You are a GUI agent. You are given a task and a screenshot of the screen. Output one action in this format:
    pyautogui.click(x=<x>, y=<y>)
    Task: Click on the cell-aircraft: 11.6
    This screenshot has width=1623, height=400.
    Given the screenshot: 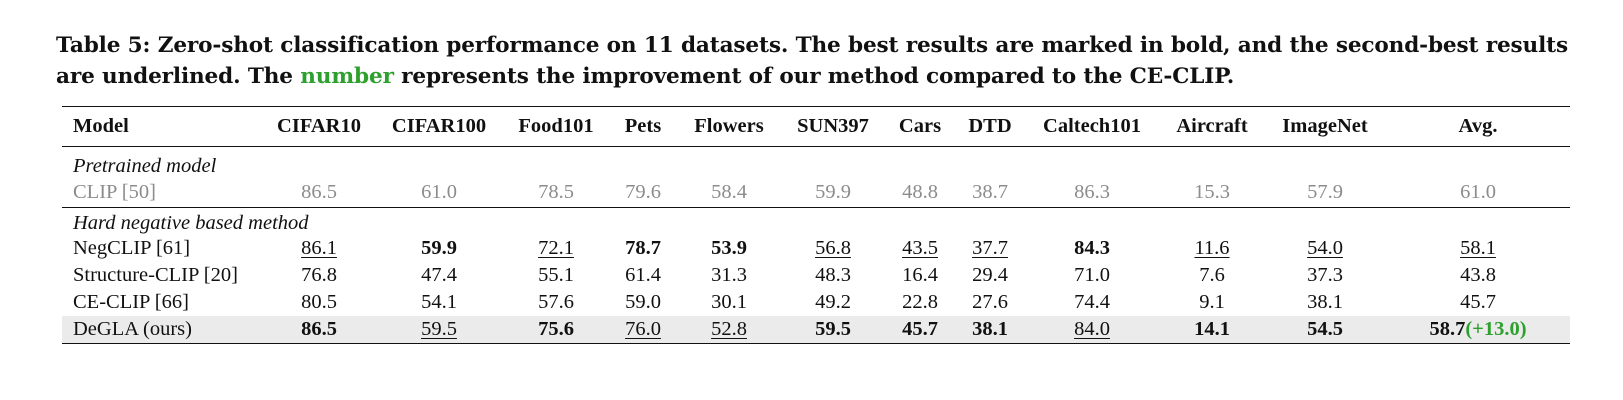 What is the action you would take?
    pyautogui.click(x=1212, y=248)
    